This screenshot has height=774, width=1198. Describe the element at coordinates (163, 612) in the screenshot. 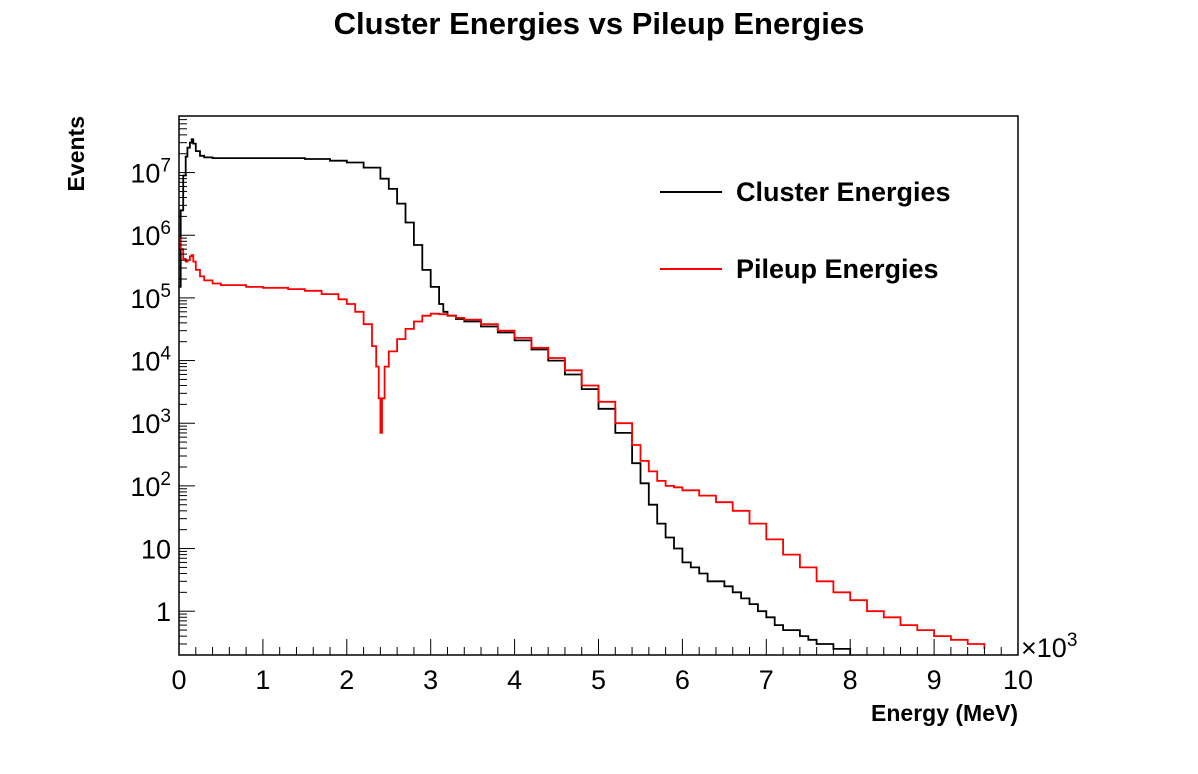

I see `y-tick-label: 1` at that location.